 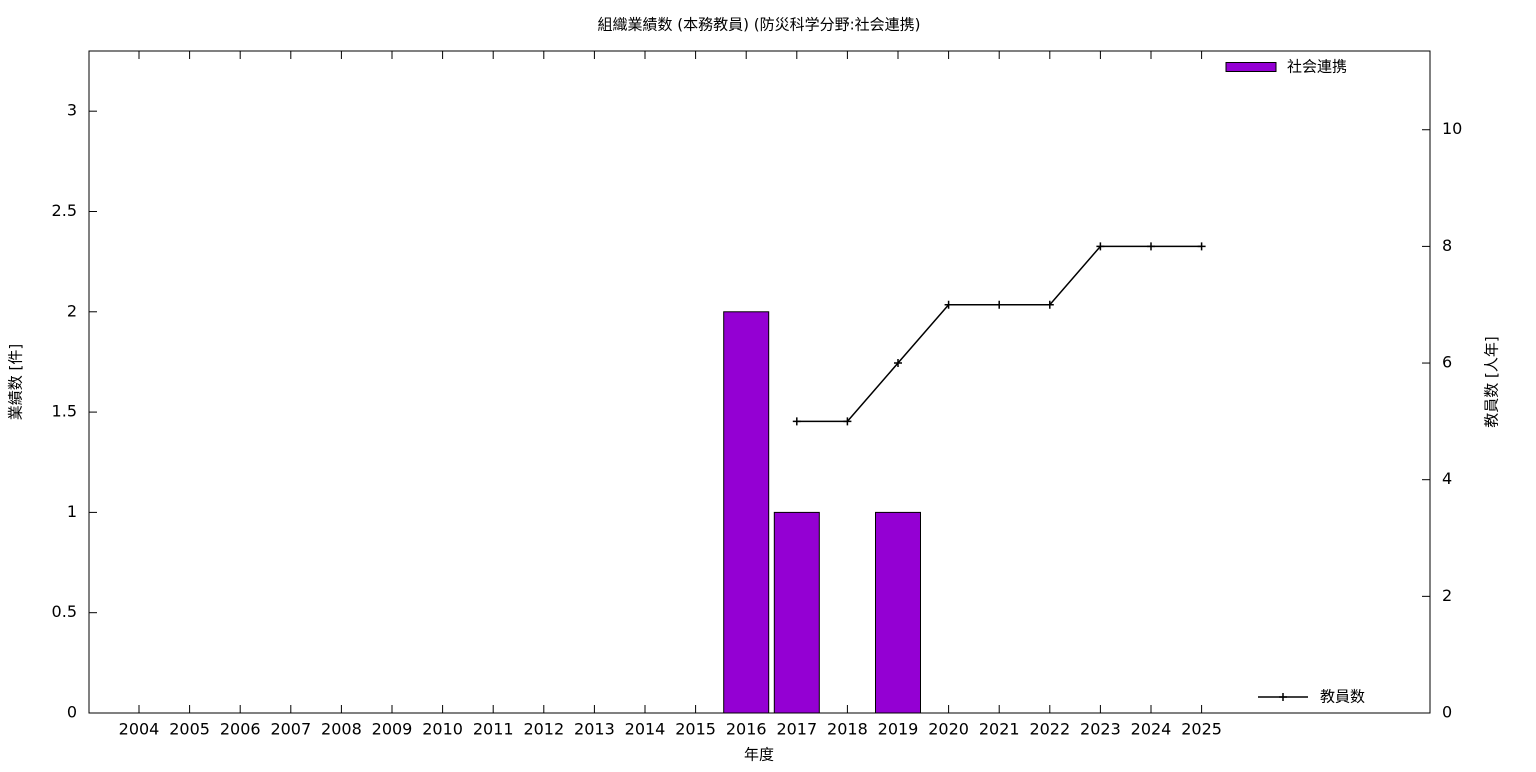 What do you see at coordinates (1447, 362) in the screenshot?
I see `y2-tick-label: 6` at bounding box center [1447, 362].